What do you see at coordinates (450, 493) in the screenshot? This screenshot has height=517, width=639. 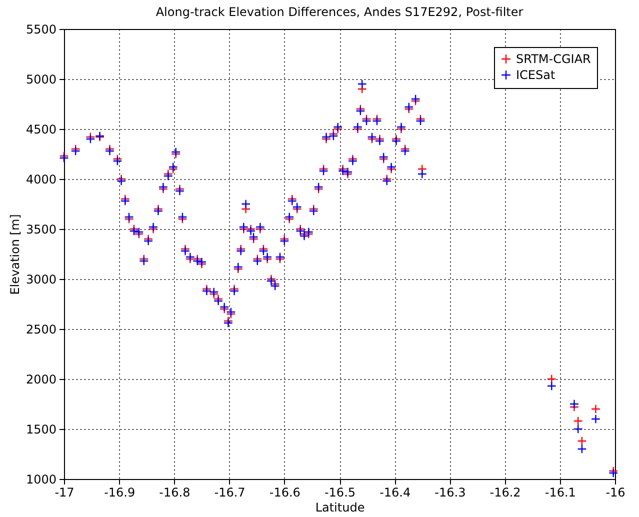 I see `x-tick-label: -16.3` at bounding box center [450, 493].